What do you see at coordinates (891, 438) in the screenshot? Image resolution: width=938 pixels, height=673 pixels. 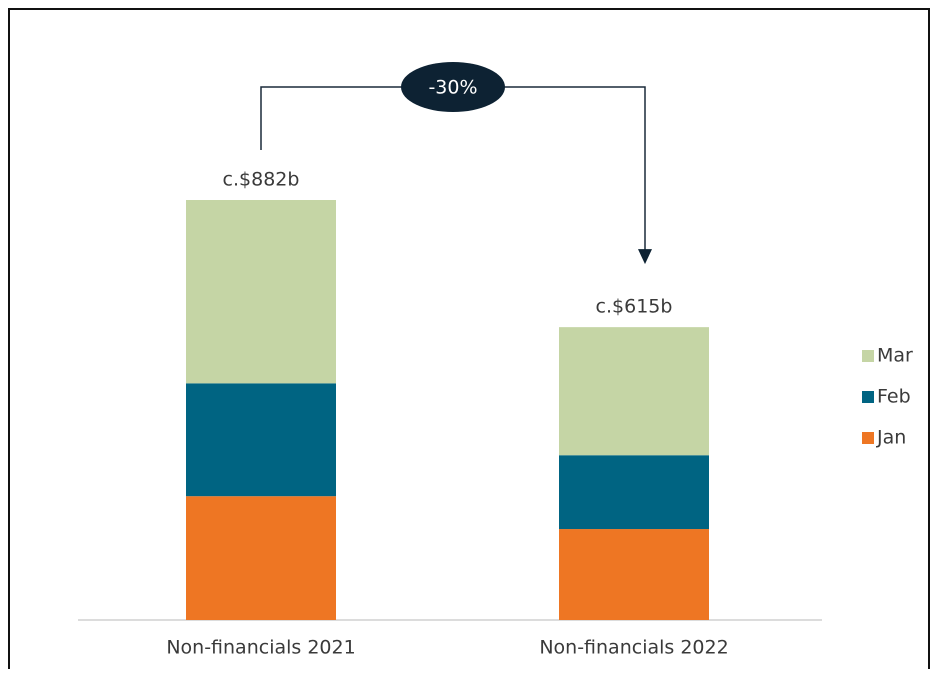 I see `legend-label: Jan` at bounding box center [891, 438].